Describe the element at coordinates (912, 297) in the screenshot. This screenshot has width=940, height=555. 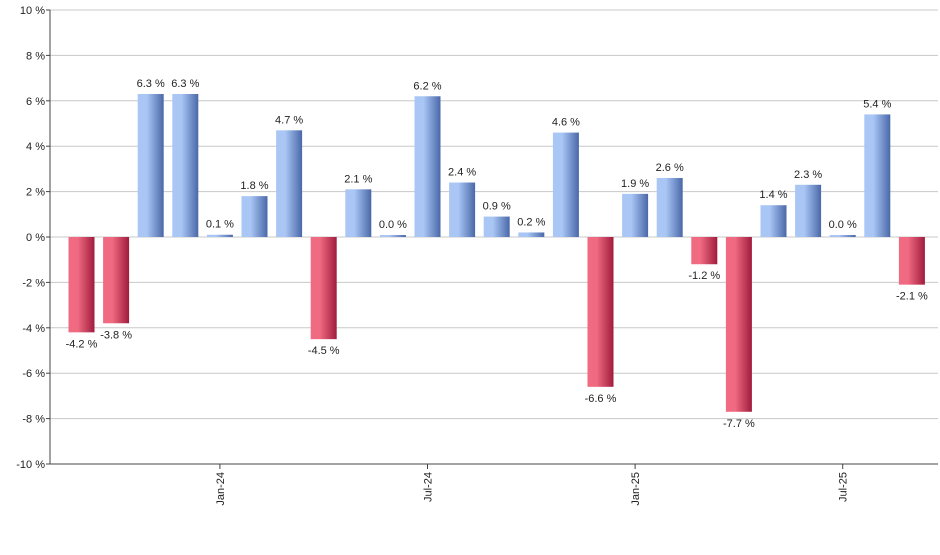
I see `bar-value-label: -2.1 %` at that location.